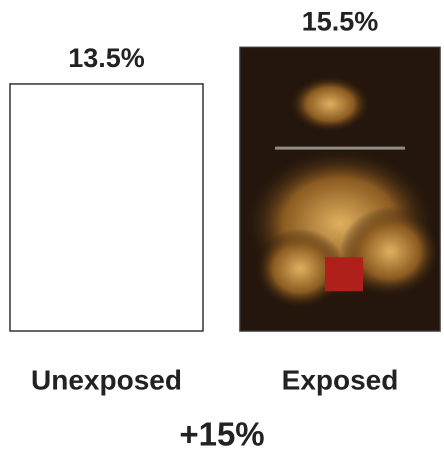 The height and width of the screenshot is (459, 444). Describe the element at coordinates (340, 148) in the screenshot. I see `ad-caption` at that location.